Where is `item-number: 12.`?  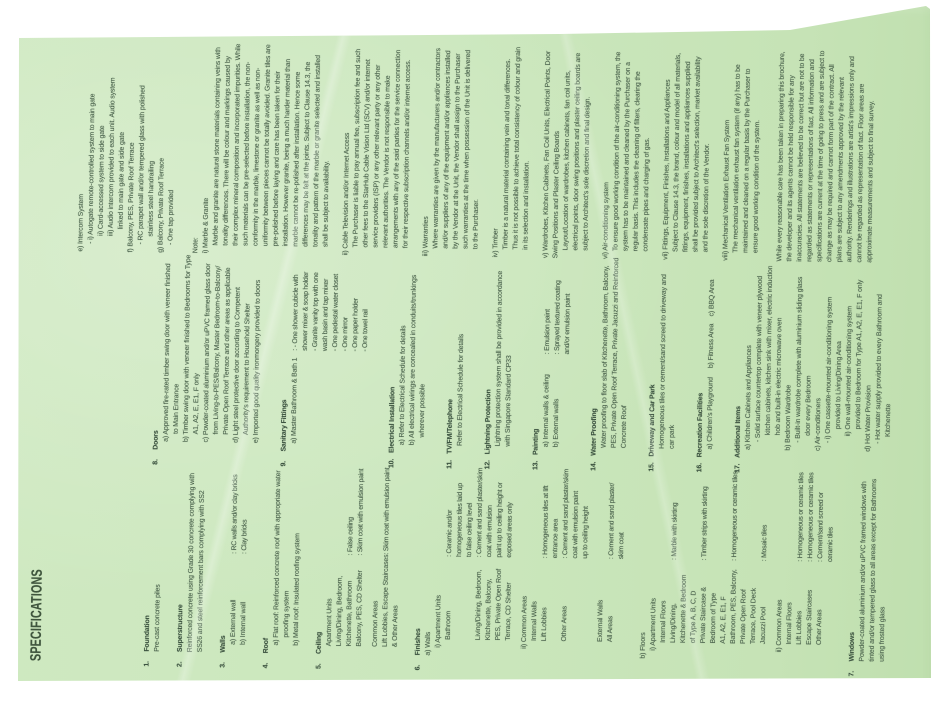
item-number: 12. is located at coordinates (488, 465).